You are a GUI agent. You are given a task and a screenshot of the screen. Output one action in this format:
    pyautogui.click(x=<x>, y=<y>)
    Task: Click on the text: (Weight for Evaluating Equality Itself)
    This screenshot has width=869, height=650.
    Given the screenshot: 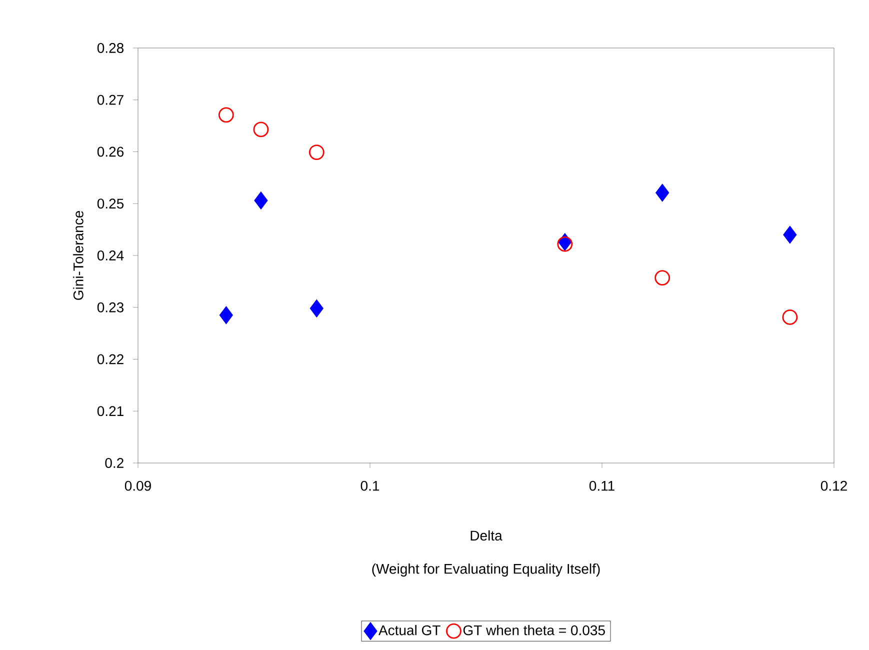 What is the action you would take?
    pyautogui.click(x=486, y=570)
    